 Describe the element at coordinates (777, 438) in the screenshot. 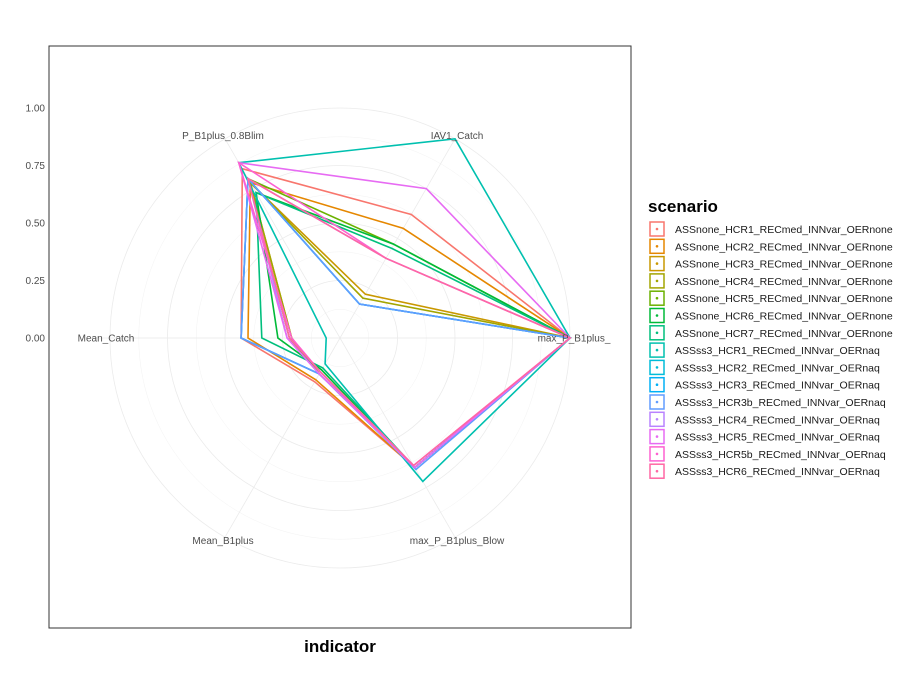

I see `legend-label: ASSss3_HCR5_RECmed_INNvar_OERnaq` at that location.